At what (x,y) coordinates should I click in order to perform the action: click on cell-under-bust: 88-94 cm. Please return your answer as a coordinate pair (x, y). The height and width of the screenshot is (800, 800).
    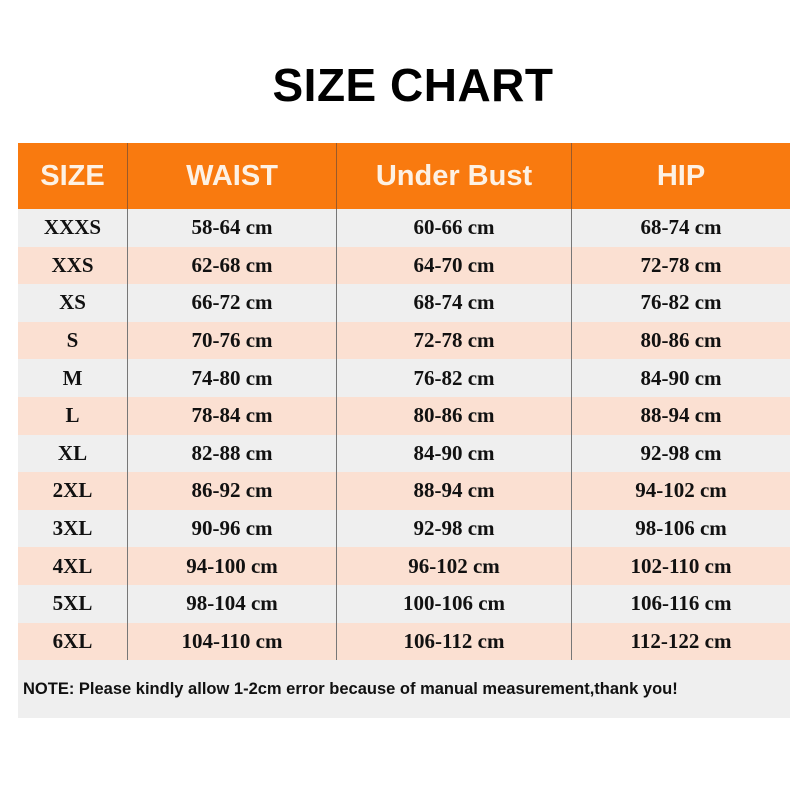
    Looking at the image, I should click on (454, 491).